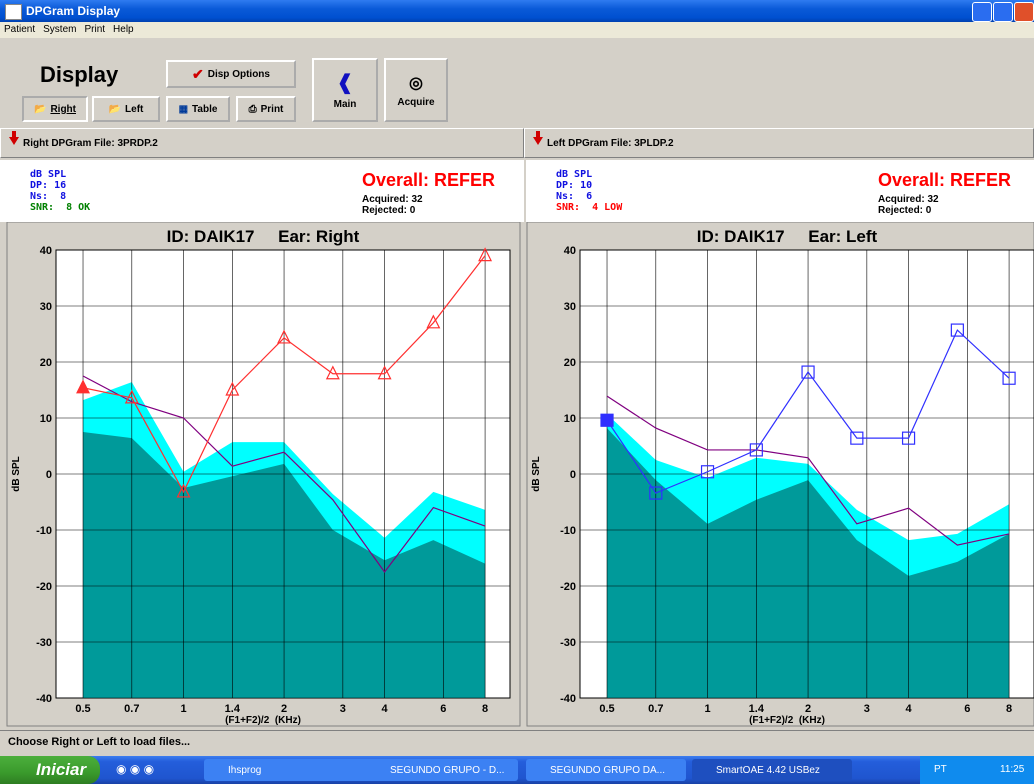  What do you see at coordinates (48, 196) in the screenshot?
I see `stat: Ns: 8` at bounding box center [48, 196].